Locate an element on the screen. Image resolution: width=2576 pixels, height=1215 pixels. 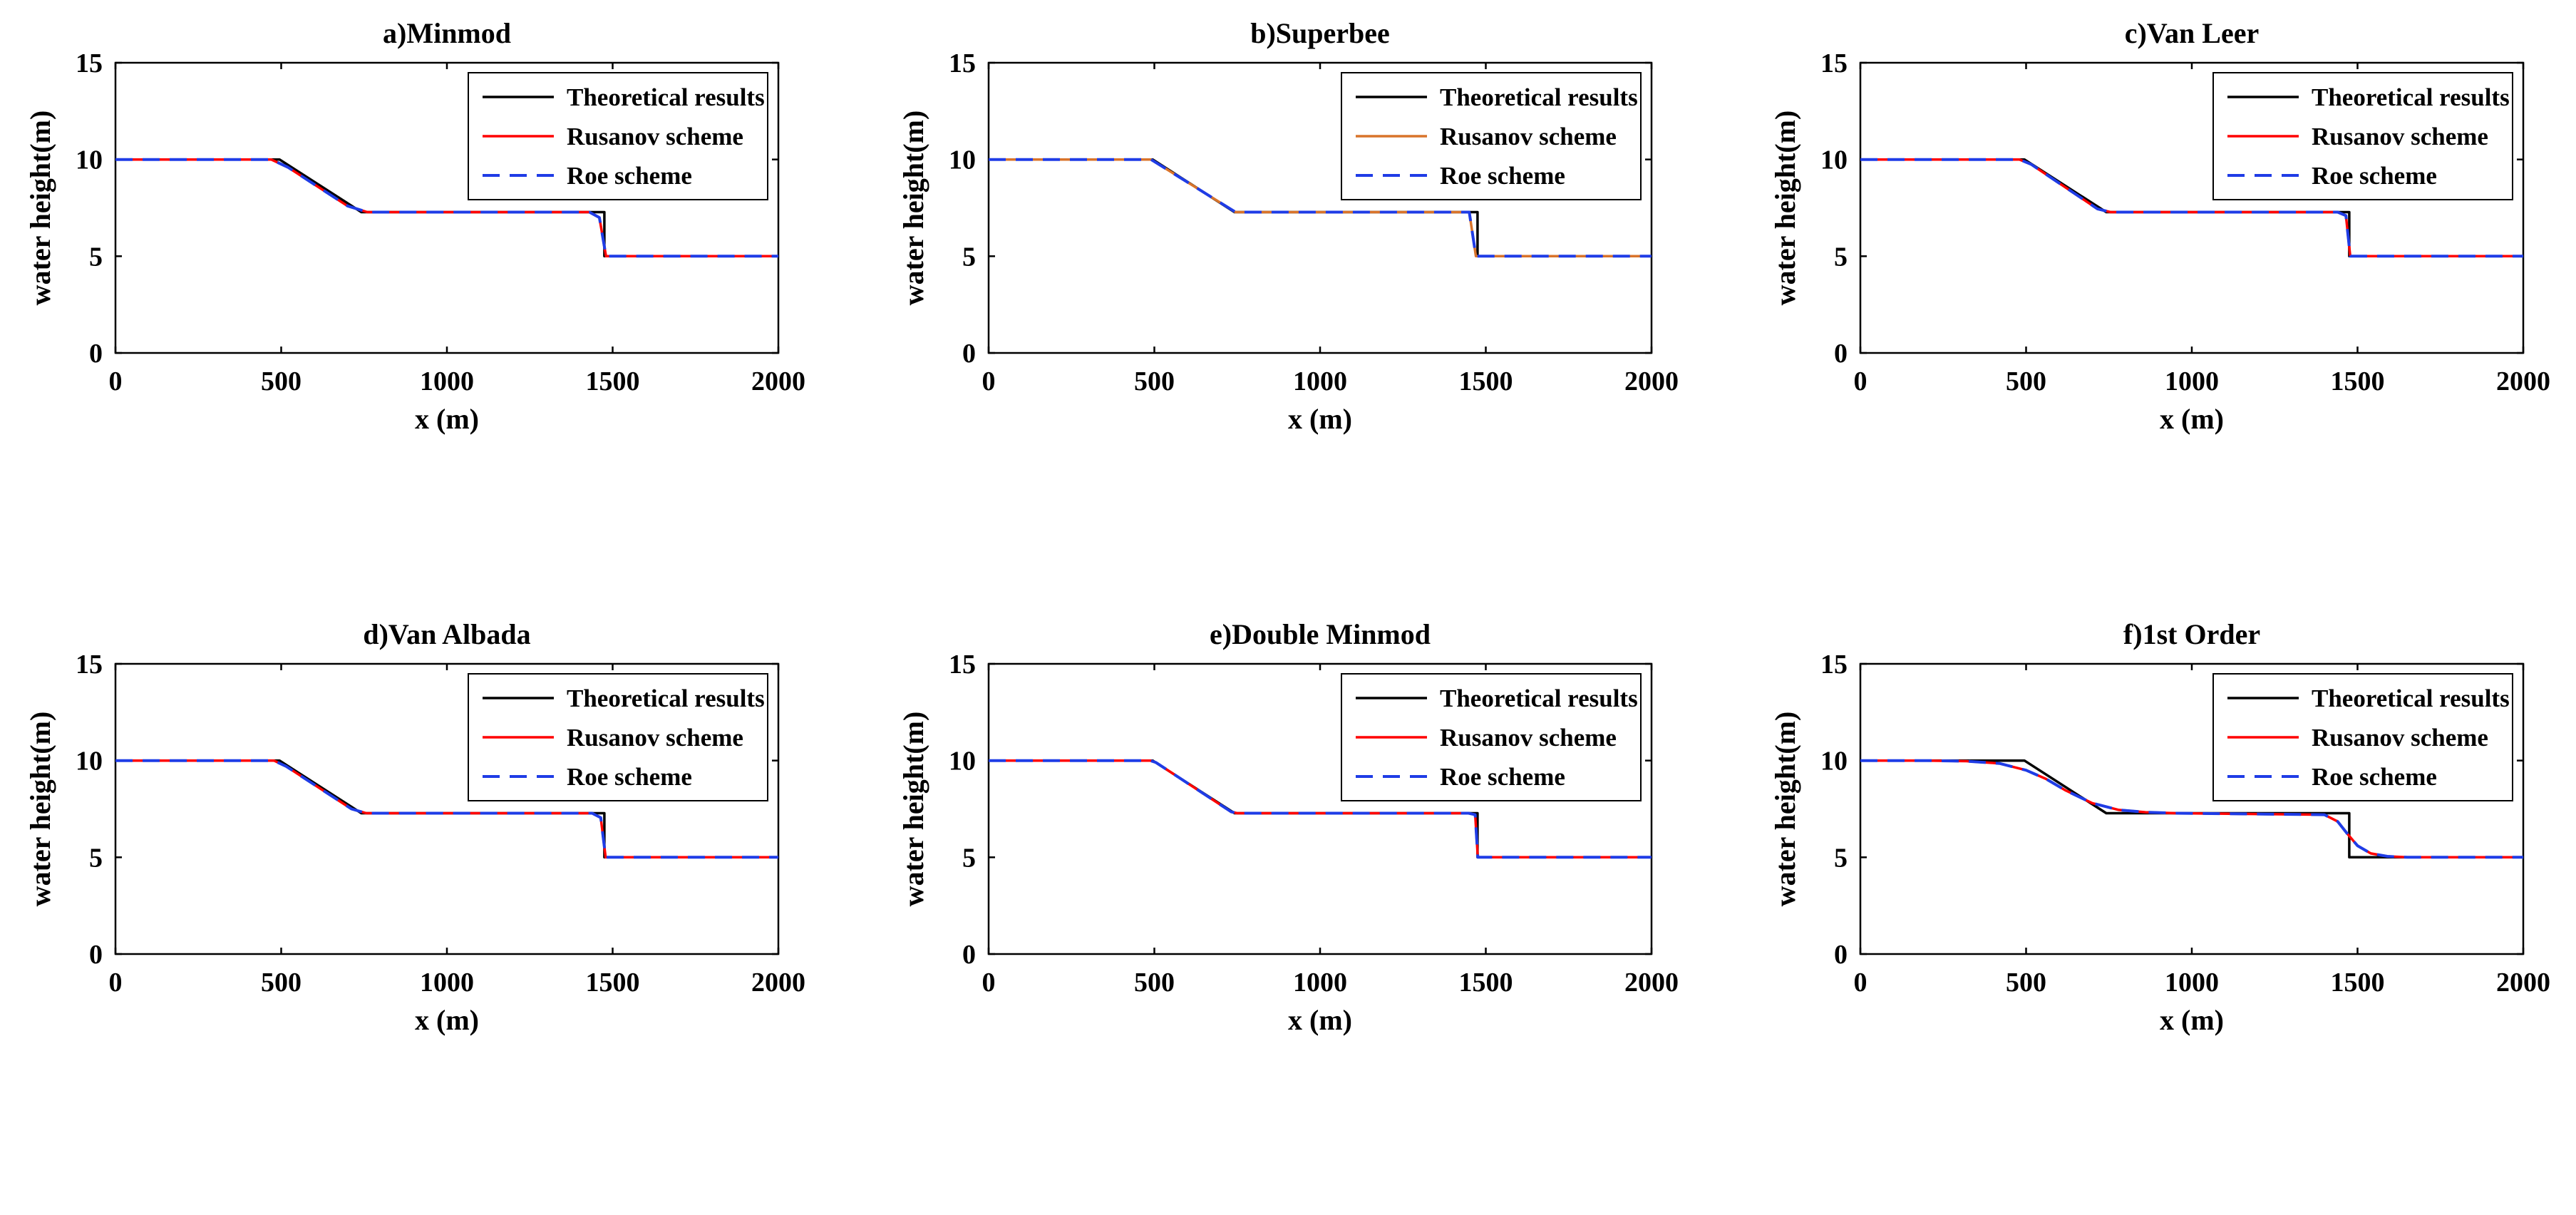
chart-title: c)Van Leer is located at coordinates (2192, 33).